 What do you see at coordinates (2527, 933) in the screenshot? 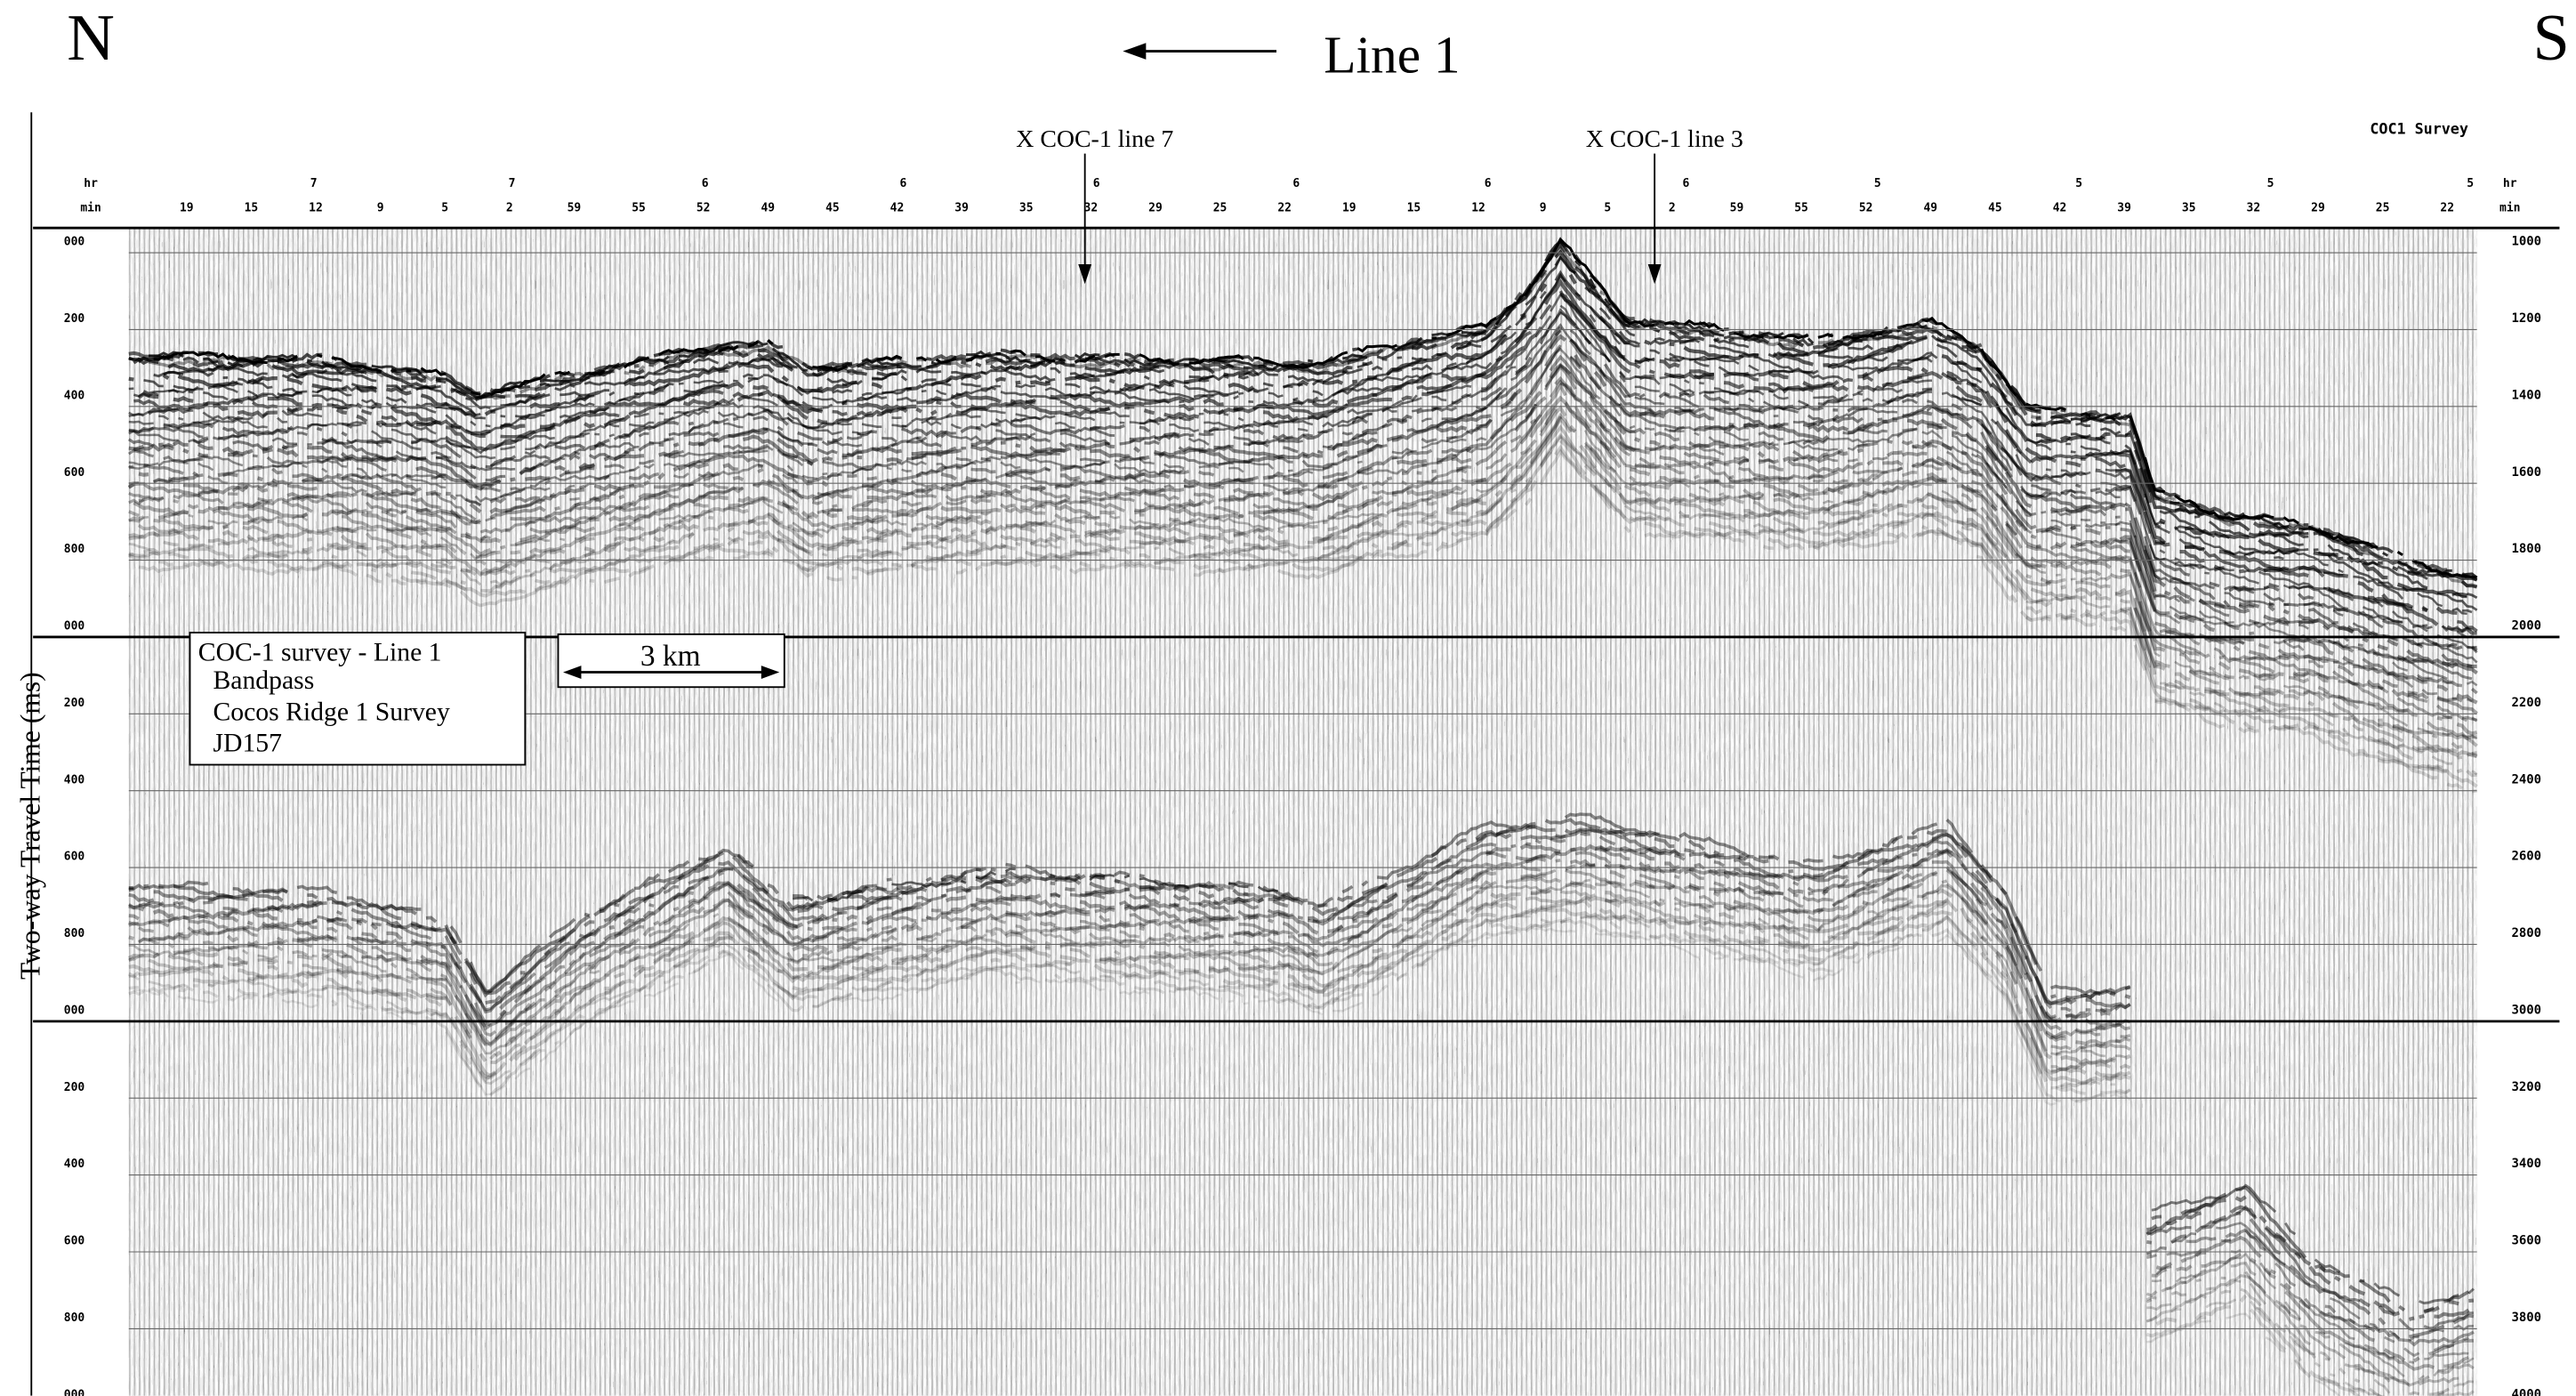
I see `right-time-label: 2800` at bounding box center [2527, 933].